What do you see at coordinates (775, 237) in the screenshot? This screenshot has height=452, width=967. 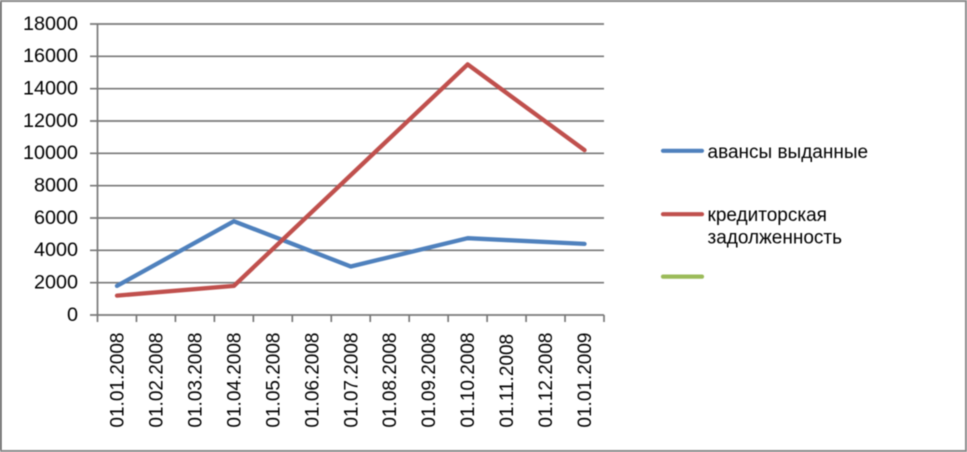 I see `svg-text: задолженность` at bounding box center [775, 237].